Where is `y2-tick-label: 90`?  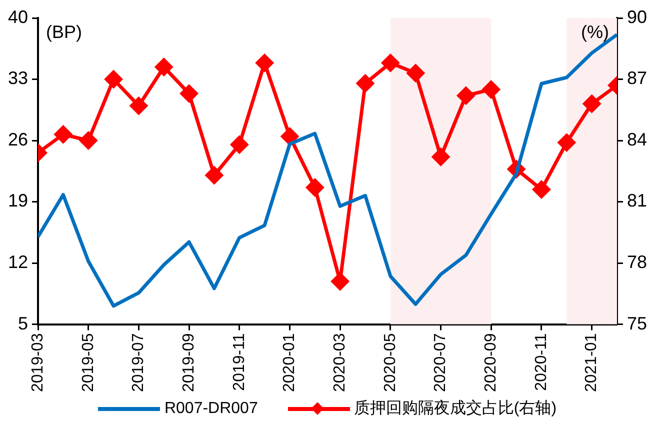 y2-tick-label: 90 is located at coordinates (637, 16).